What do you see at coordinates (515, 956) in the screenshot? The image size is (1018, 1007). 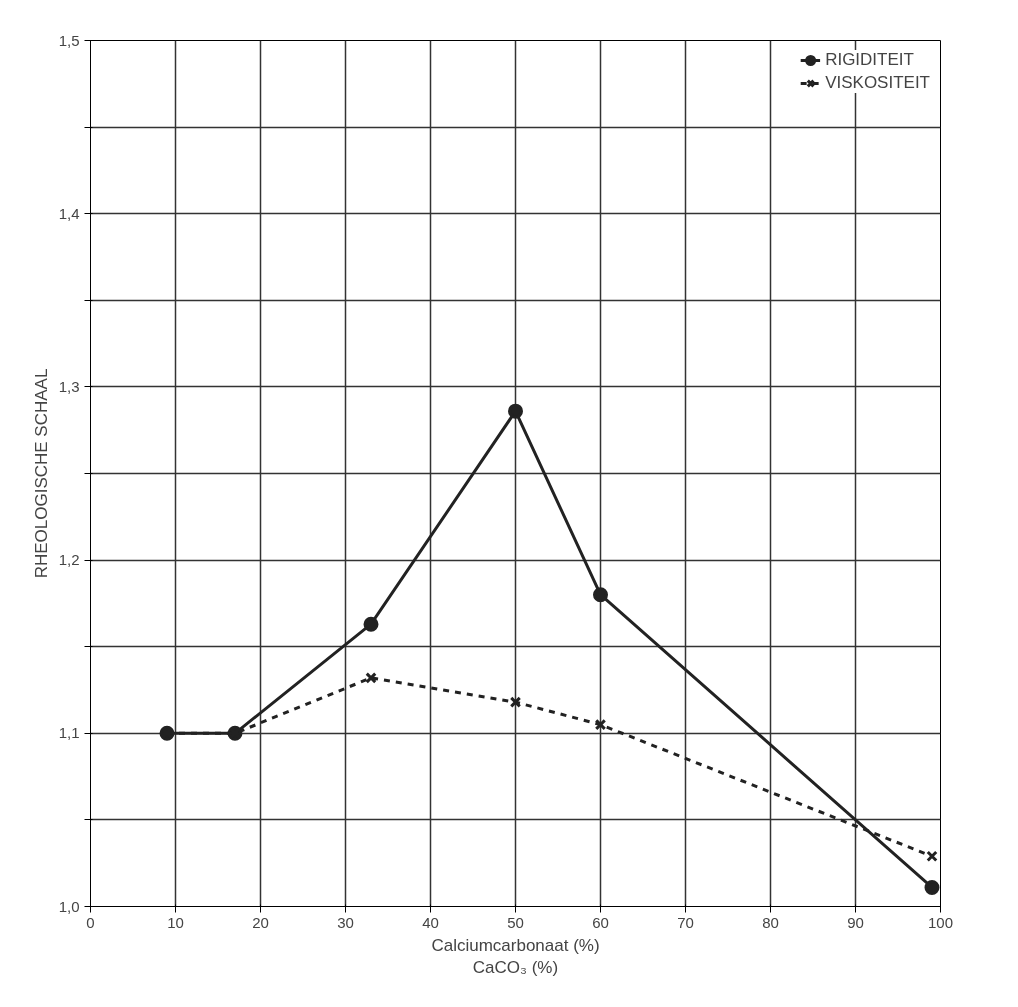 I see `x-axis-title: Calciumcarbonaat (%) CaCO₃ (%)` at bounding box center [515, 956].